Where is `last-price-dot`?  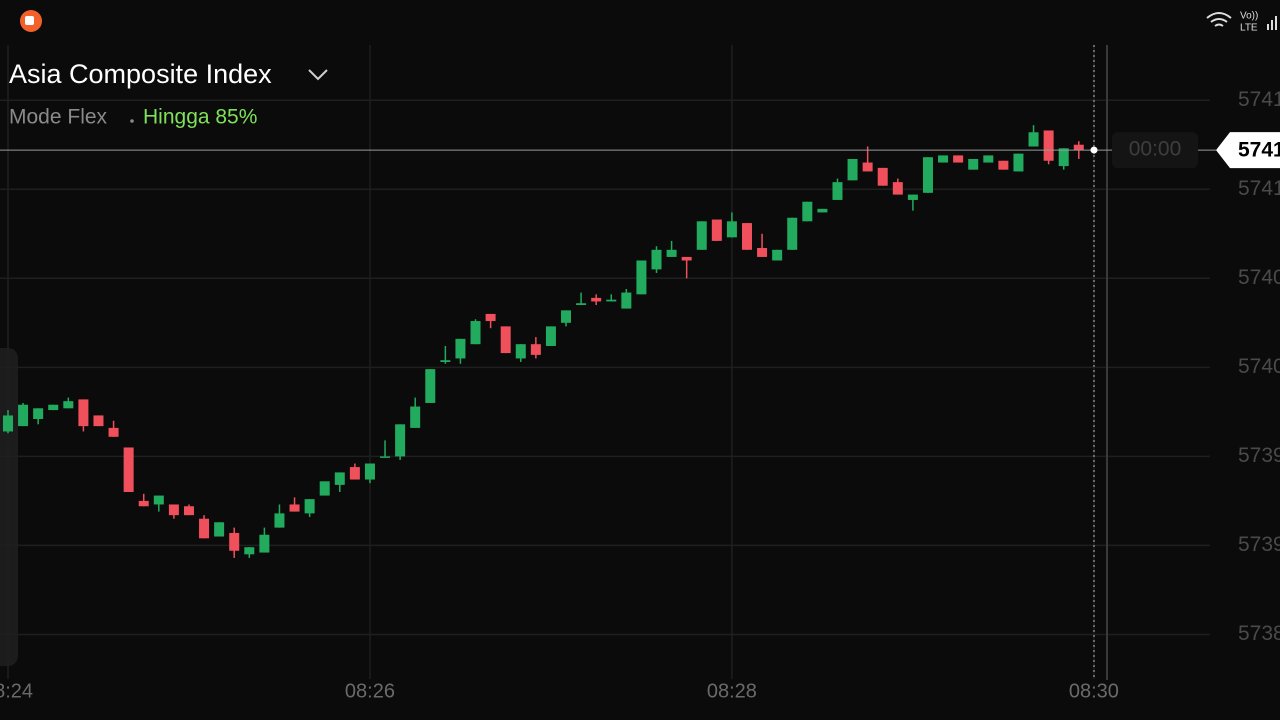 last-price-dot is located at coordinates (1094, 150).